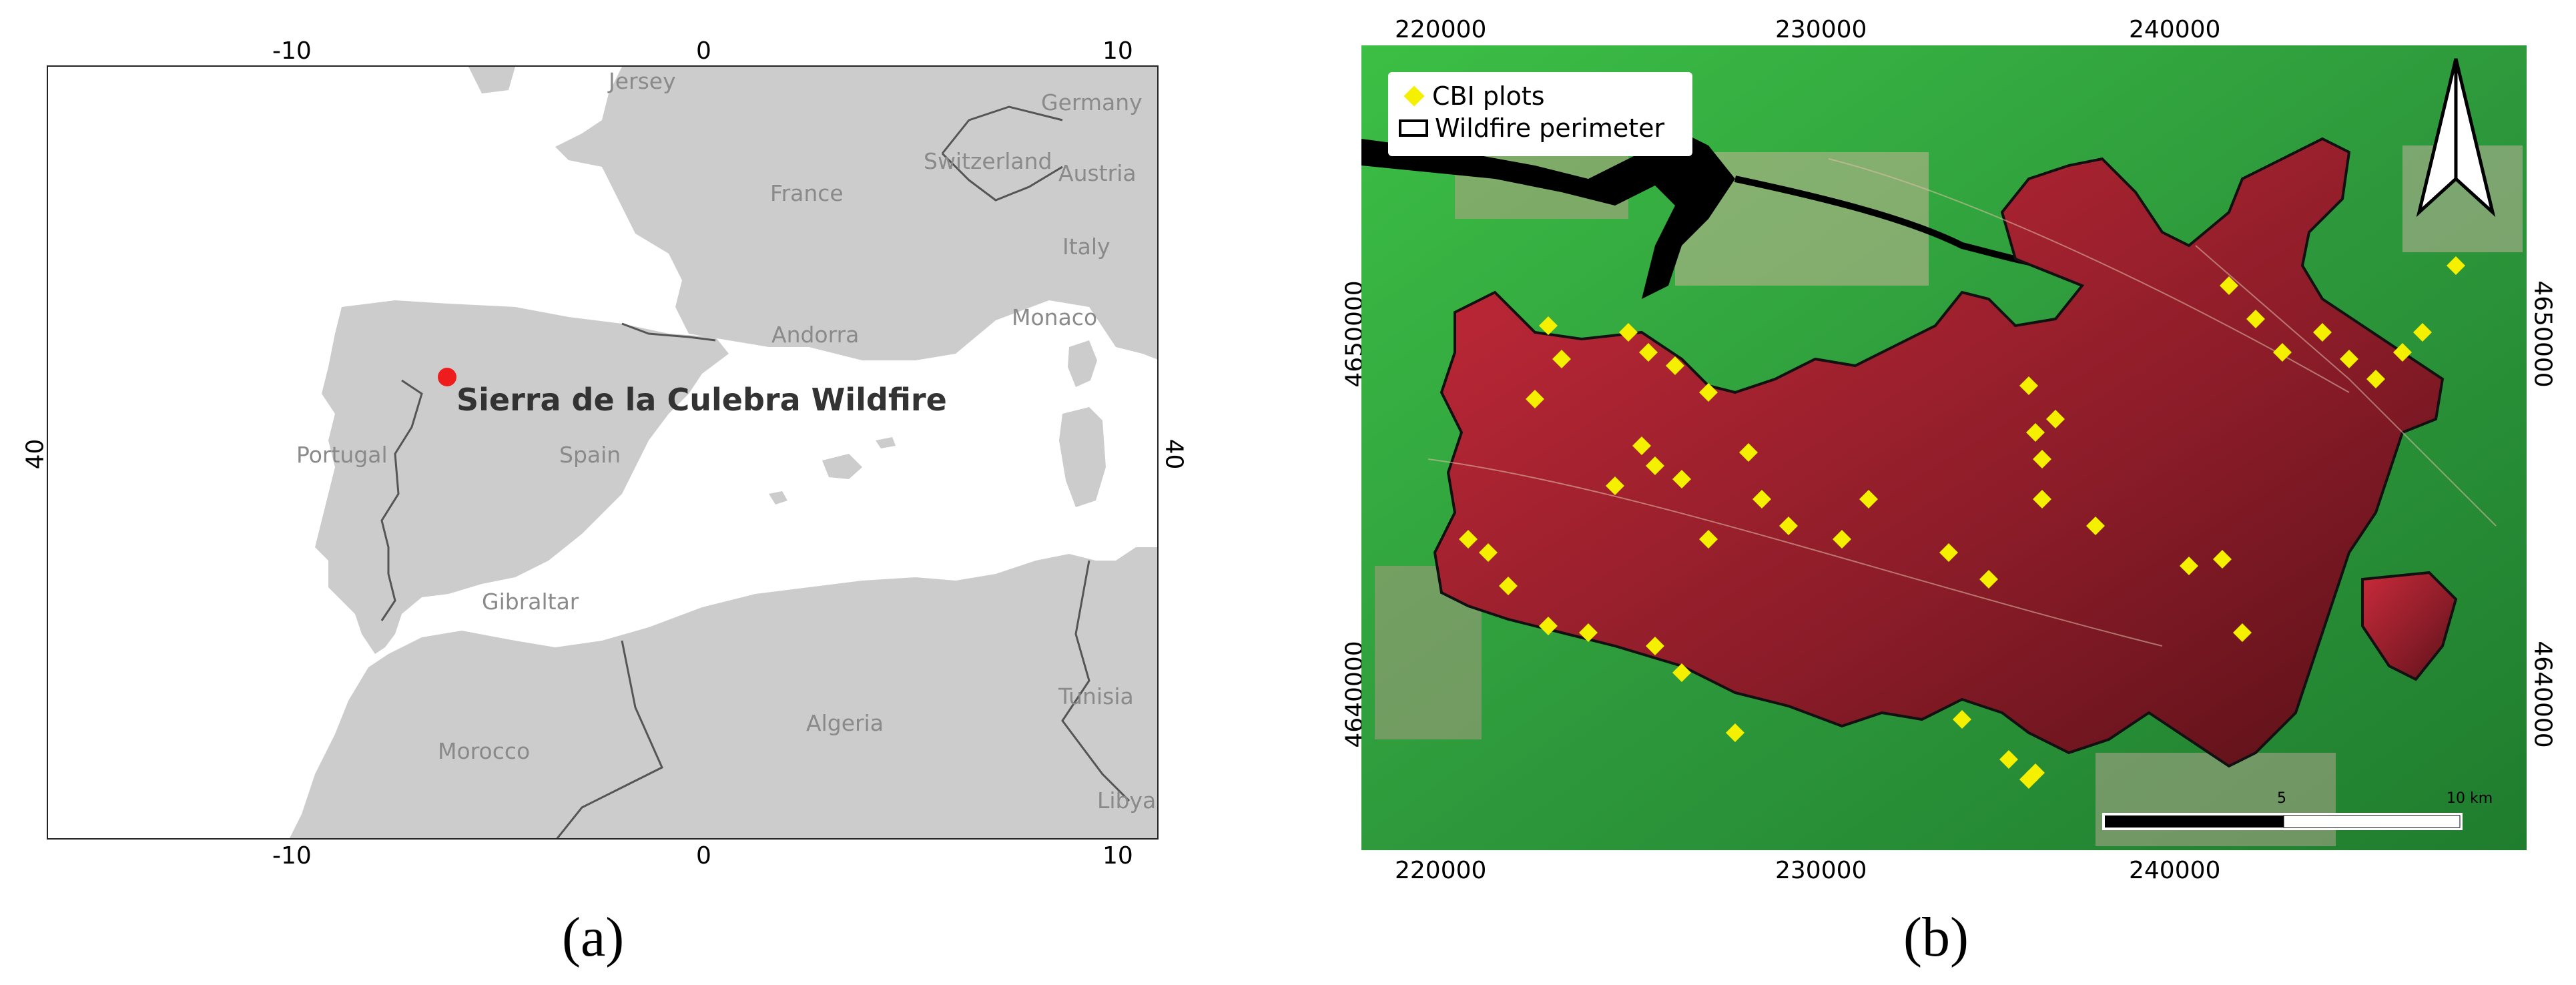 Image resolution: width=2576 pixels, height=985 pixels. I want to click on italy-landmass, so click(1089, 207).